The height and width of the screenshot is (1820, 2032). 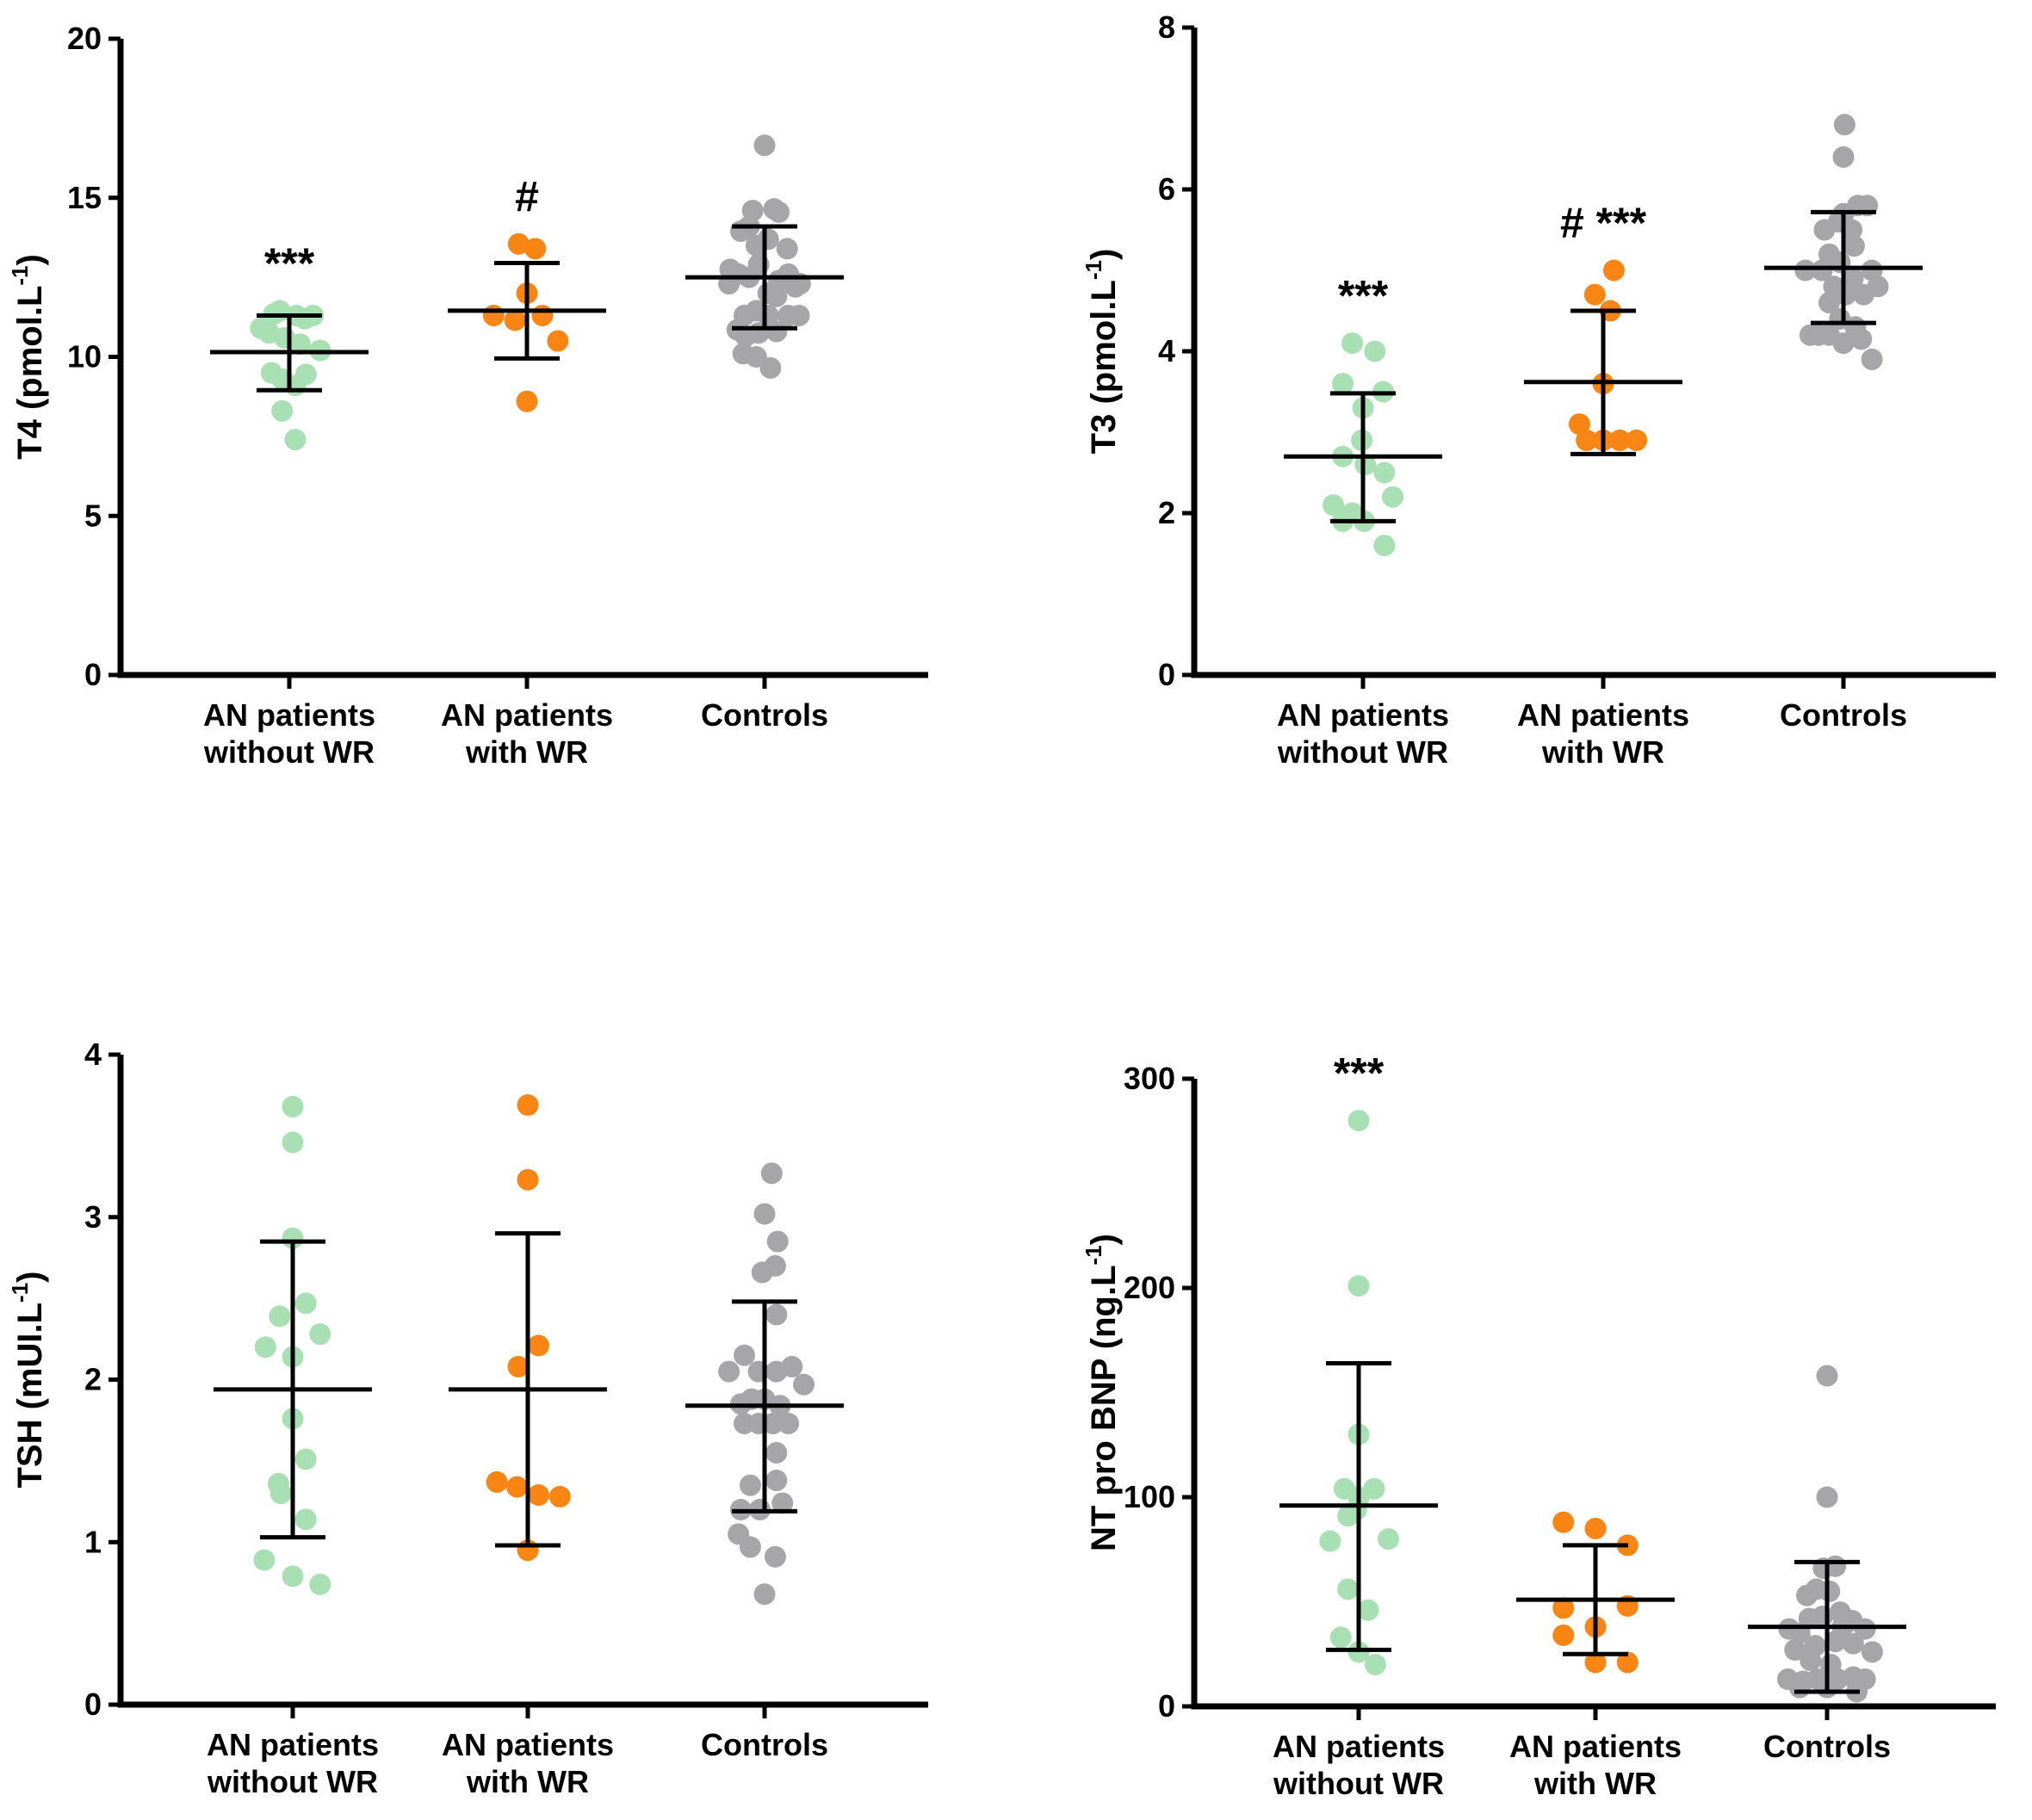 What do you see at coordinates (1102, 352) in the screenshot?
I see `y-axis-title: T3 (pmol.L-1)` at bounding box center [1102, 352].